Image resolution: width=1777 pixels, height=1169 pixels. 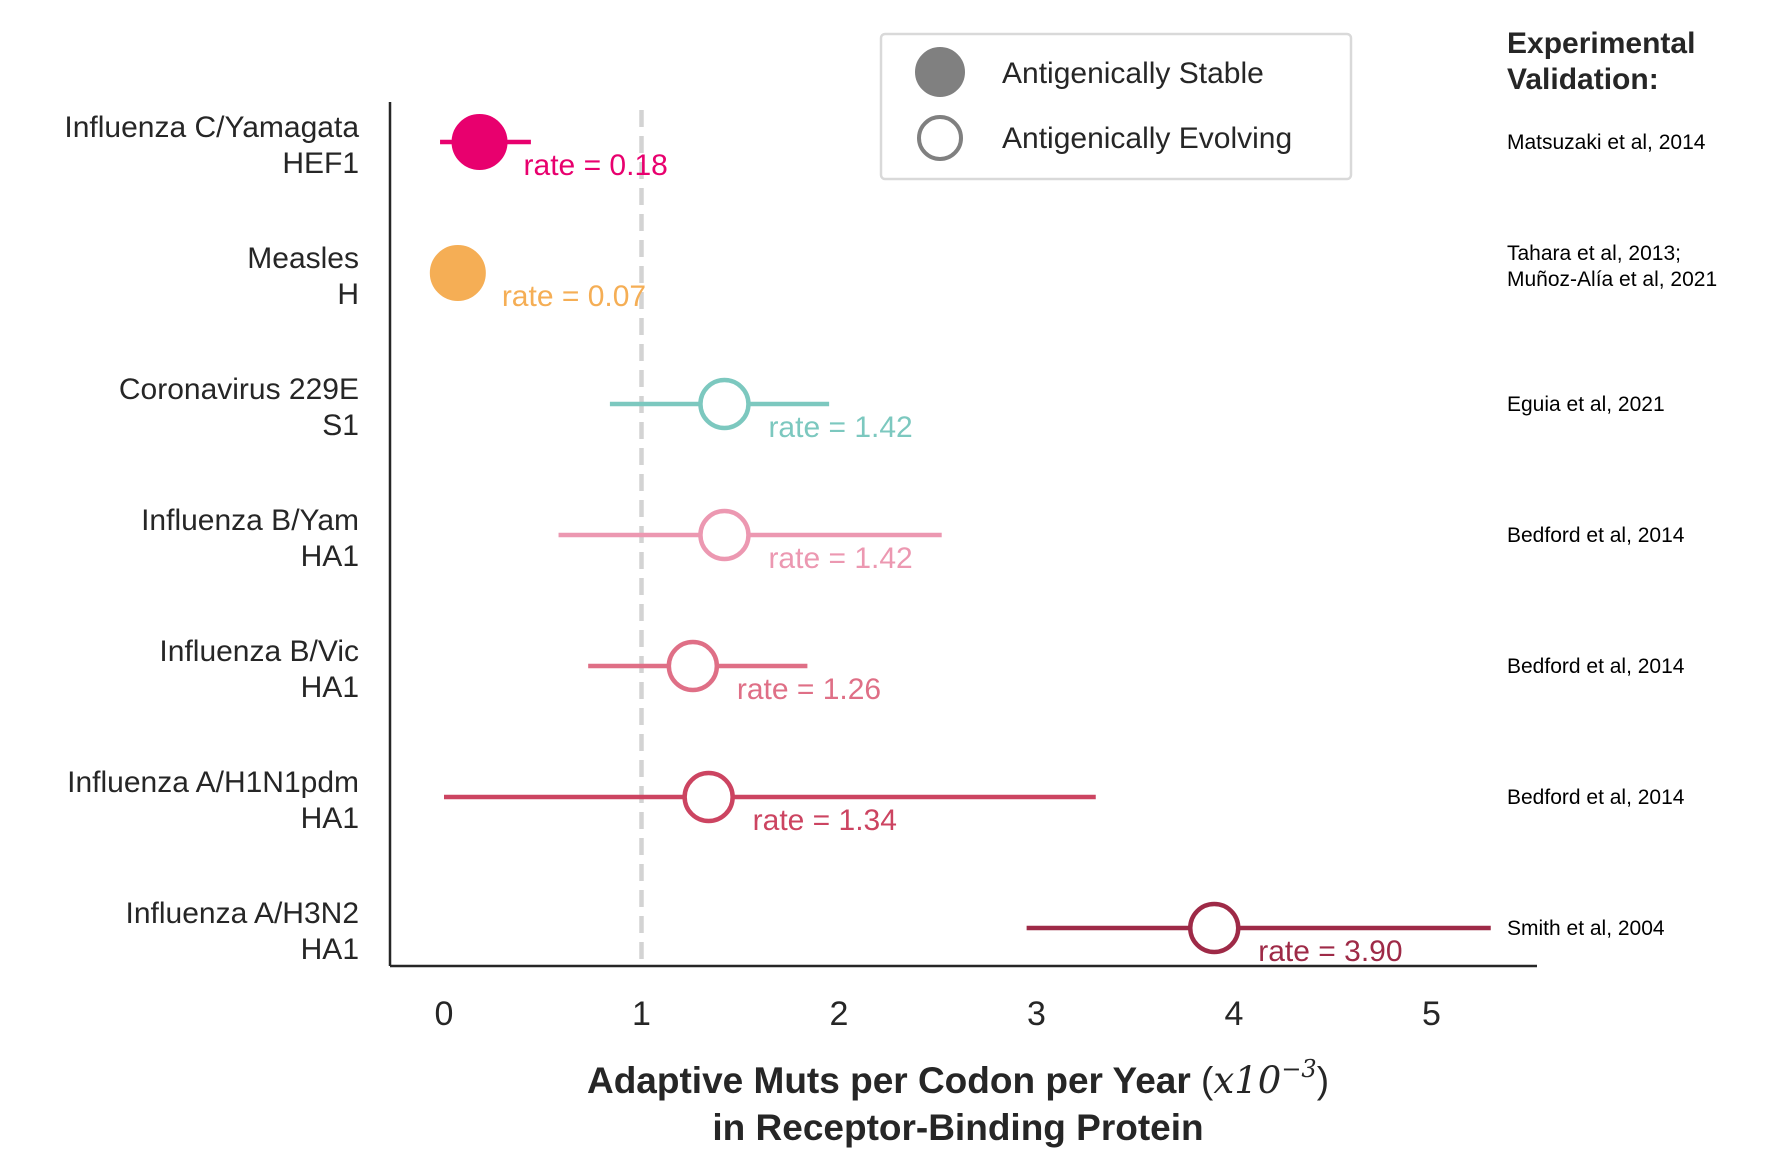 I want to click on rate-label: rate = 1.26, so click(x=809, y=689).